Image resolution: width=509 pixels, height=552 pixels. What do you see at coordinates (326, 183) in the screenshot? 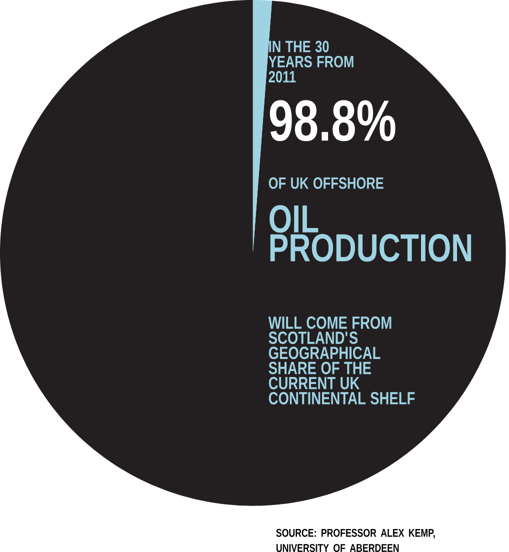
I see `text: OF UK OFFSHORE` at bounding box center [326, 183].